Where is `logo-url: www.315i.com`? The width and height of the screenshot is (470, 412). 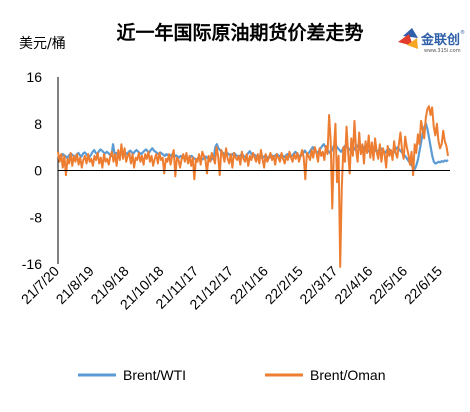
logo-url: www.315i.com is located at coordinates (442, 51).